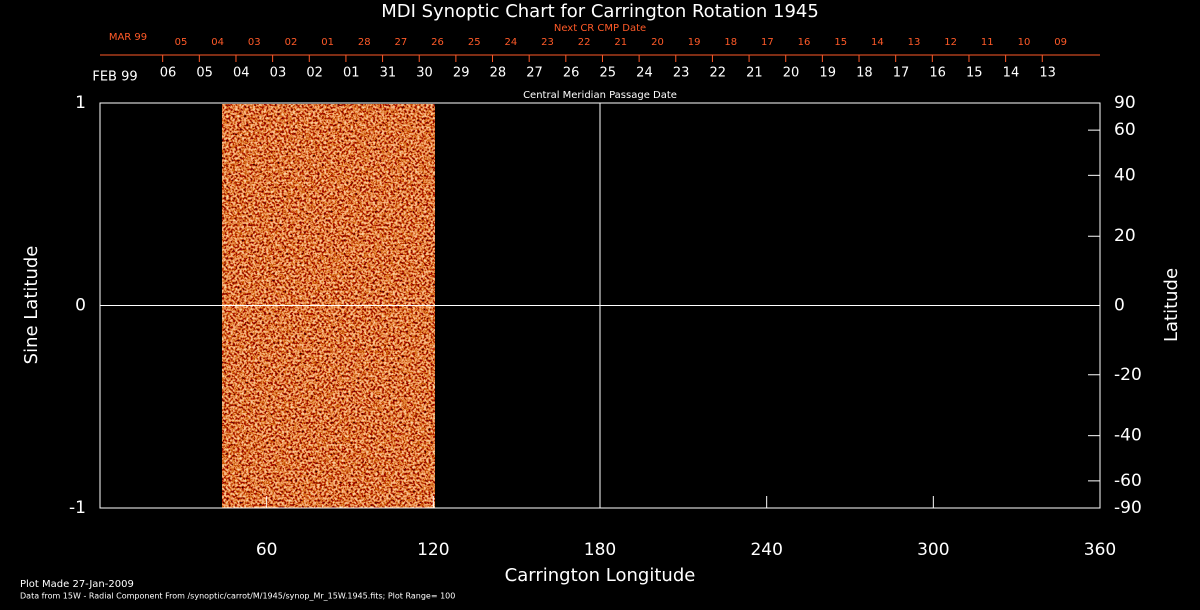 Image resolution: width=1200 pixels, height=610 pixels. Describe the element at coordinates (424, 73) in the screenshot. I see `top-axis-date: 30` at that location.